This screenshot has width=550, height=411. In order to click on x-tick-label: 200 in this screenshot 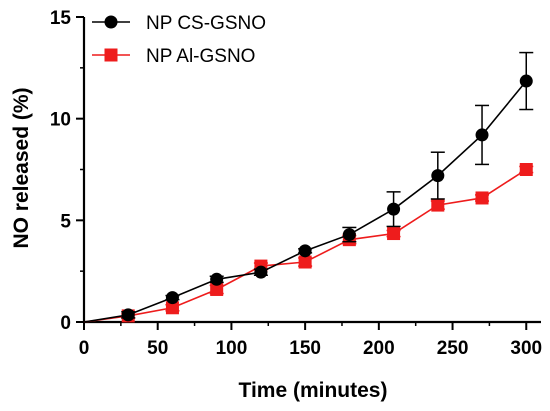, I will do `click(379, 348)`.